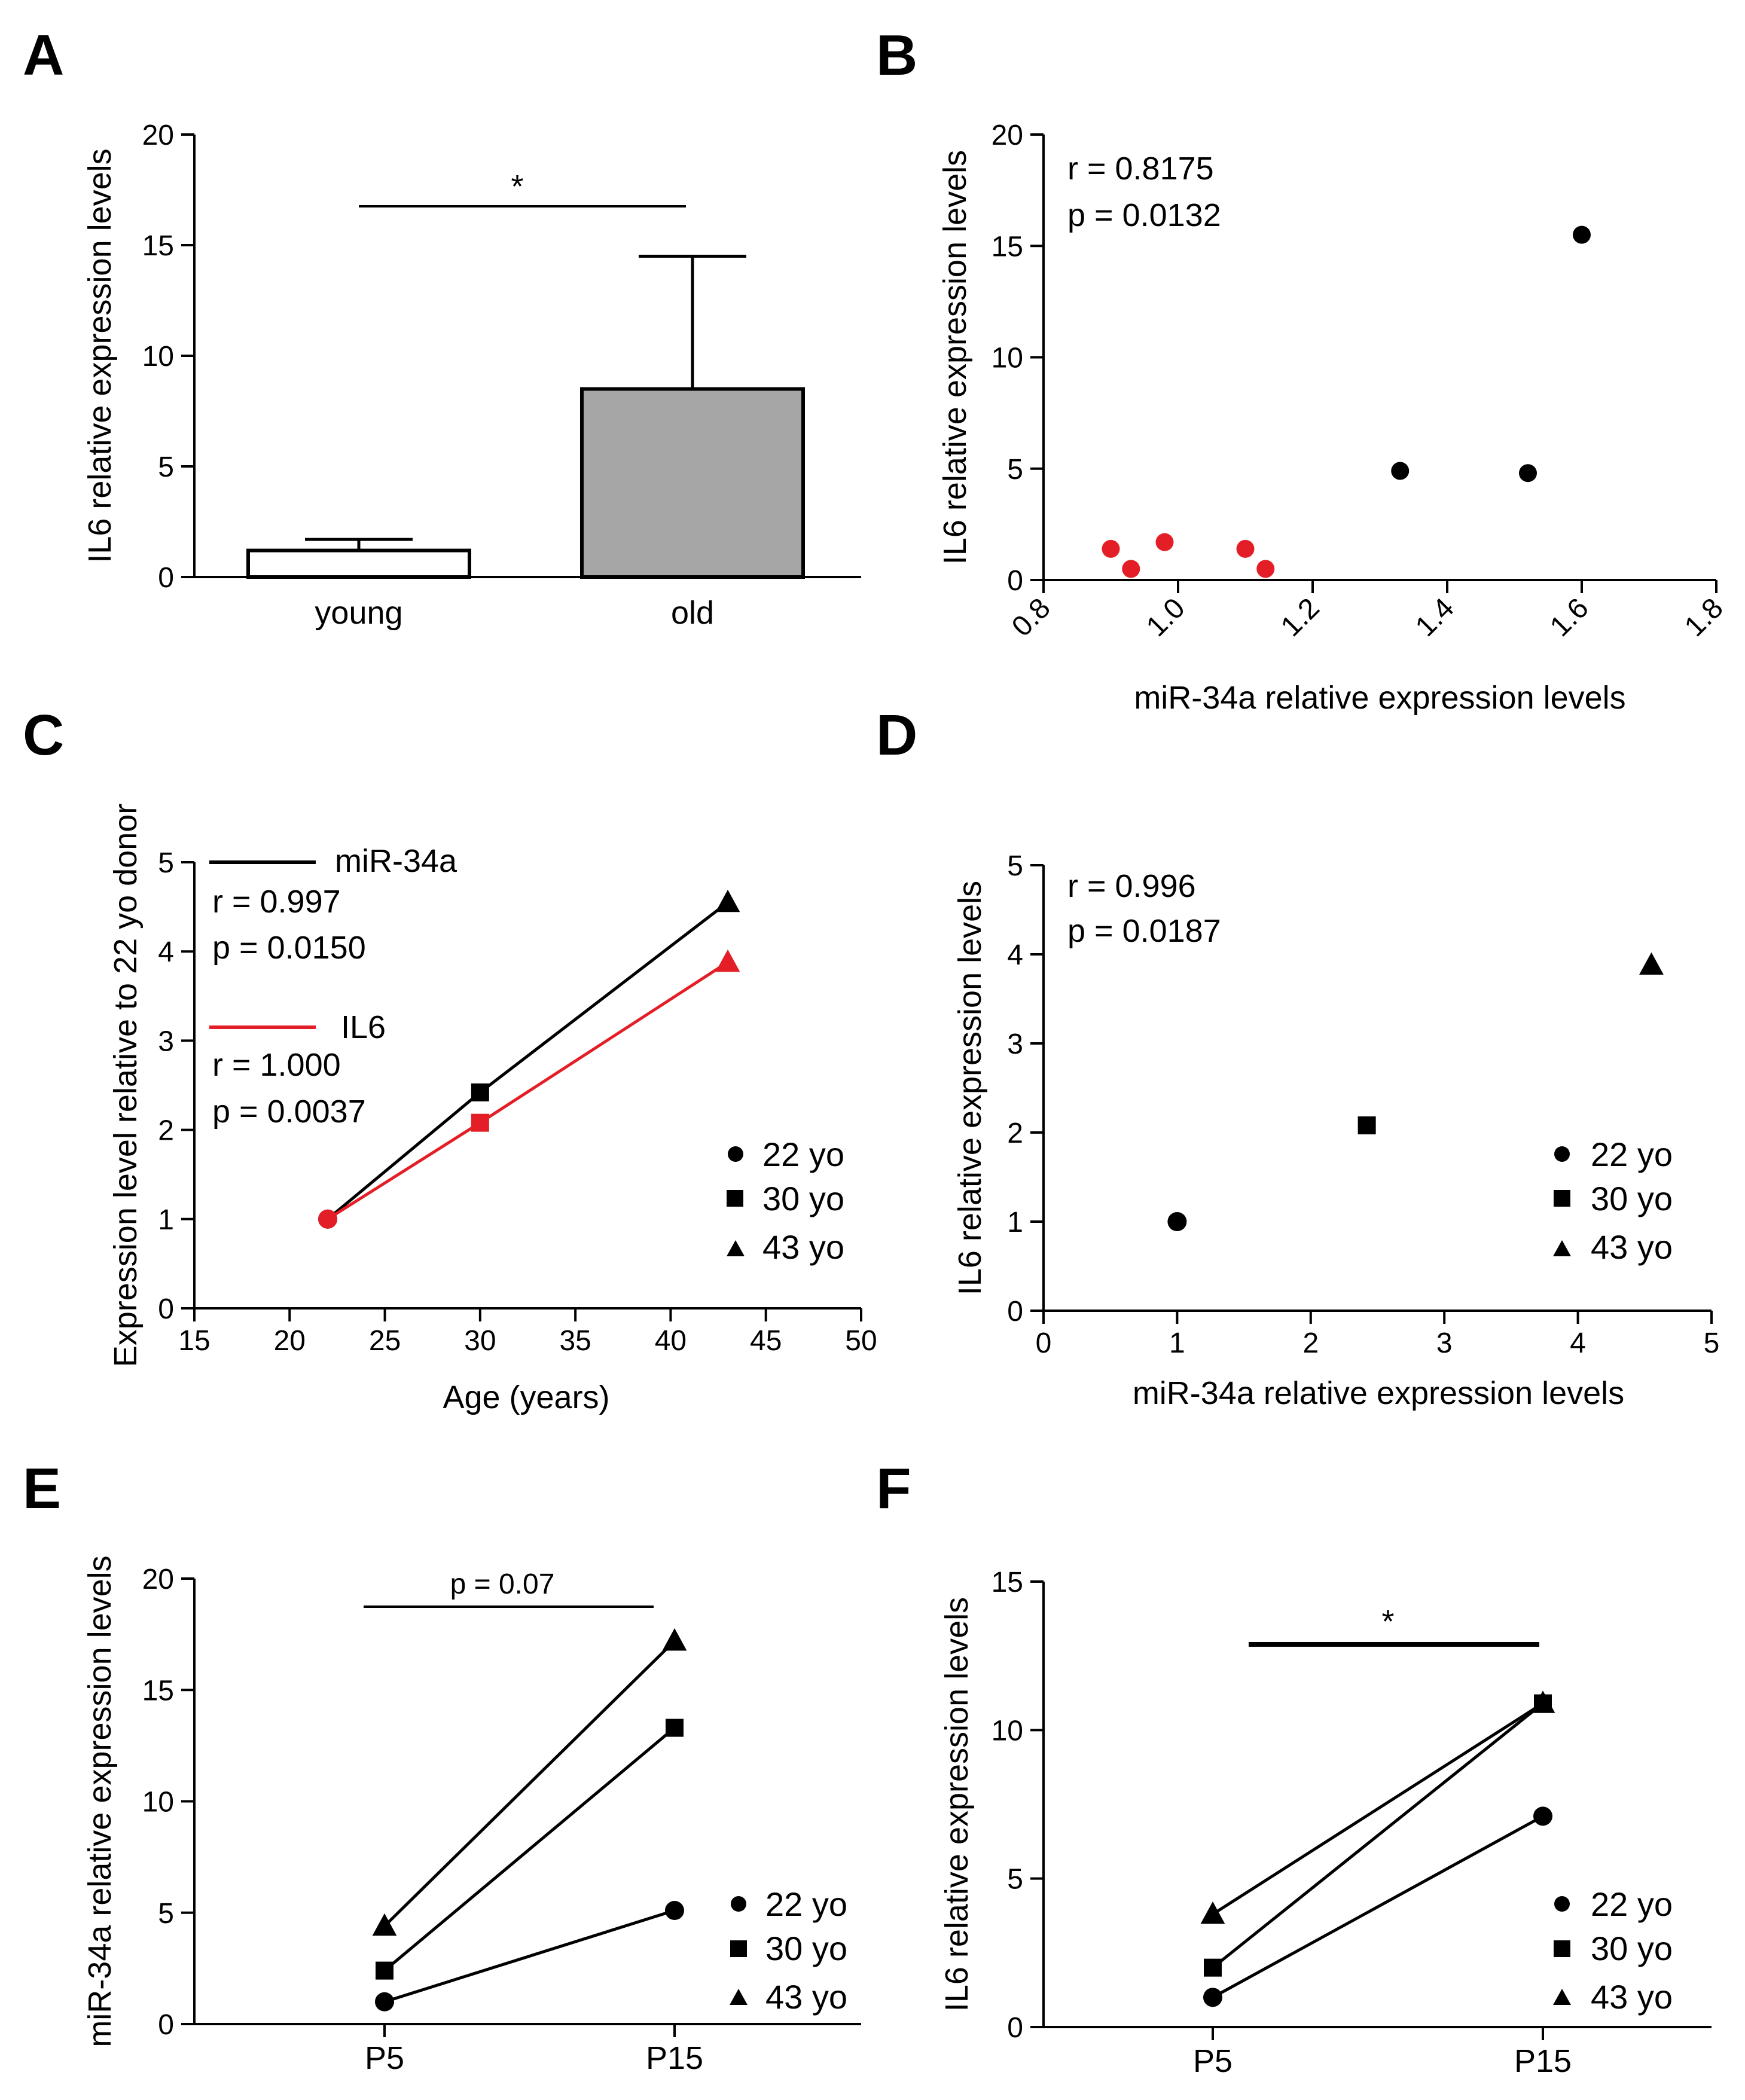 This screenshot has height=2100, width=1745. What do you see at coordinates (126, 1086) in the screenshot?
I see `y-axis-label: Expression level relative to 22 yo donor` at bounding box center [126, 1086].